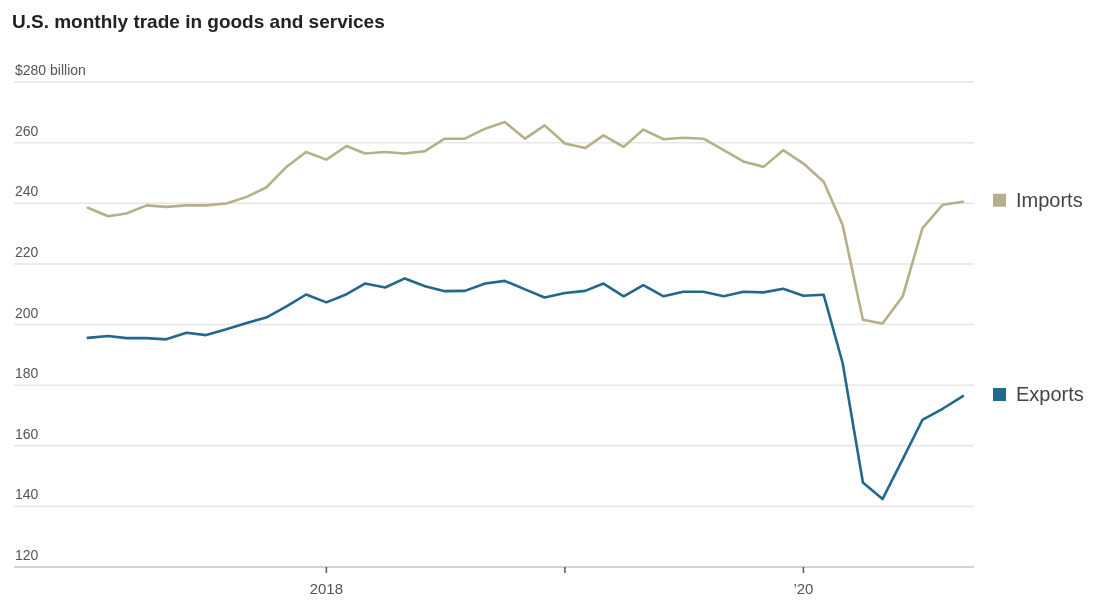 Image resolution: width=1114 pixels, height=603 pixels. Describe the element at coordinates (27, 494) in the screenshot. I see `y-tick-label: 140` at that location.